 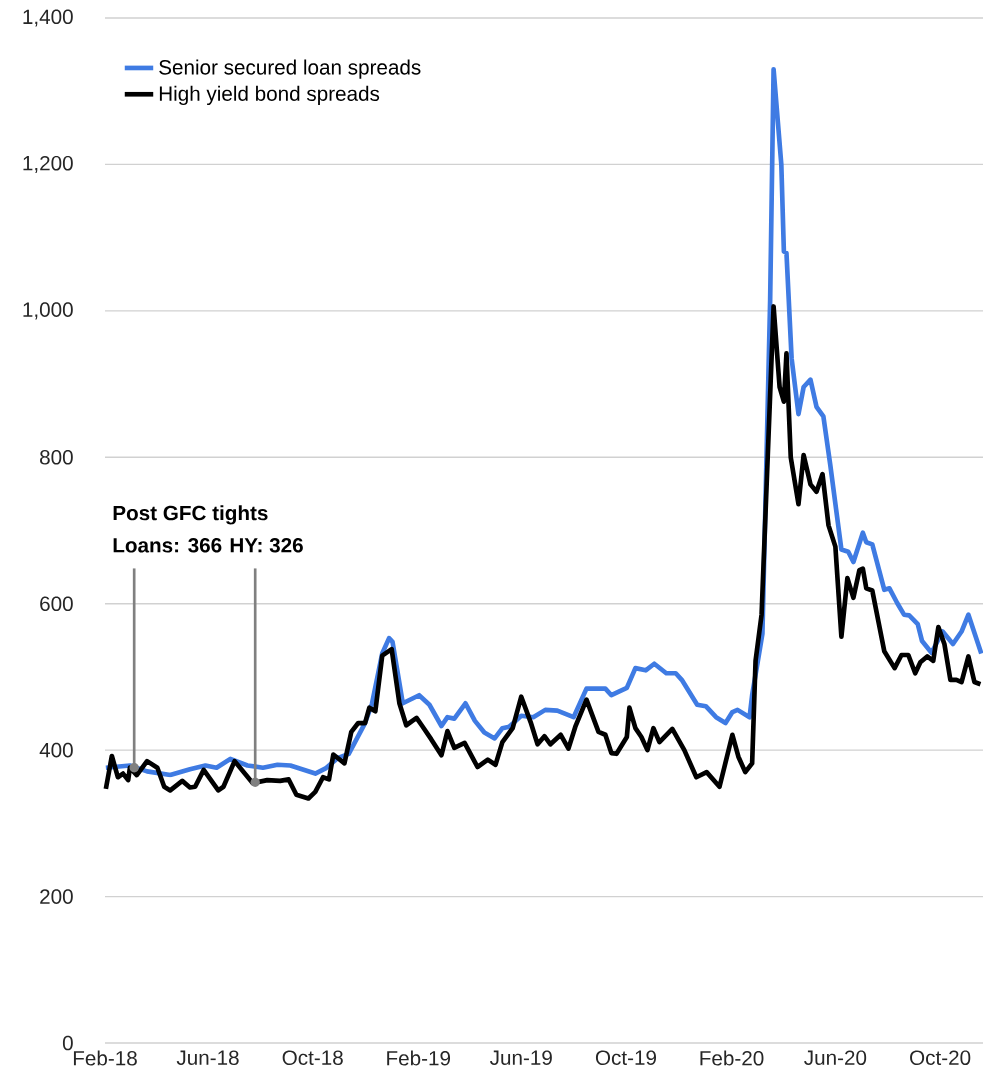 What do you see at coordinates (835, 1058) in the screenshot?
I see `x-tick-label: Jun-20` at bounding box center [835, 1058].